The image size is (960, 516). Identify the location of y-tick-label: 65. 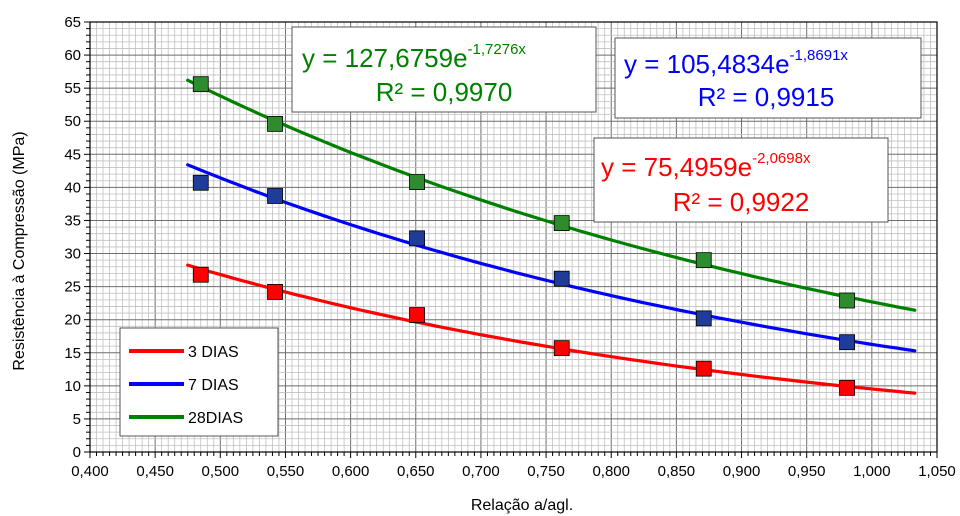
(72, 22).